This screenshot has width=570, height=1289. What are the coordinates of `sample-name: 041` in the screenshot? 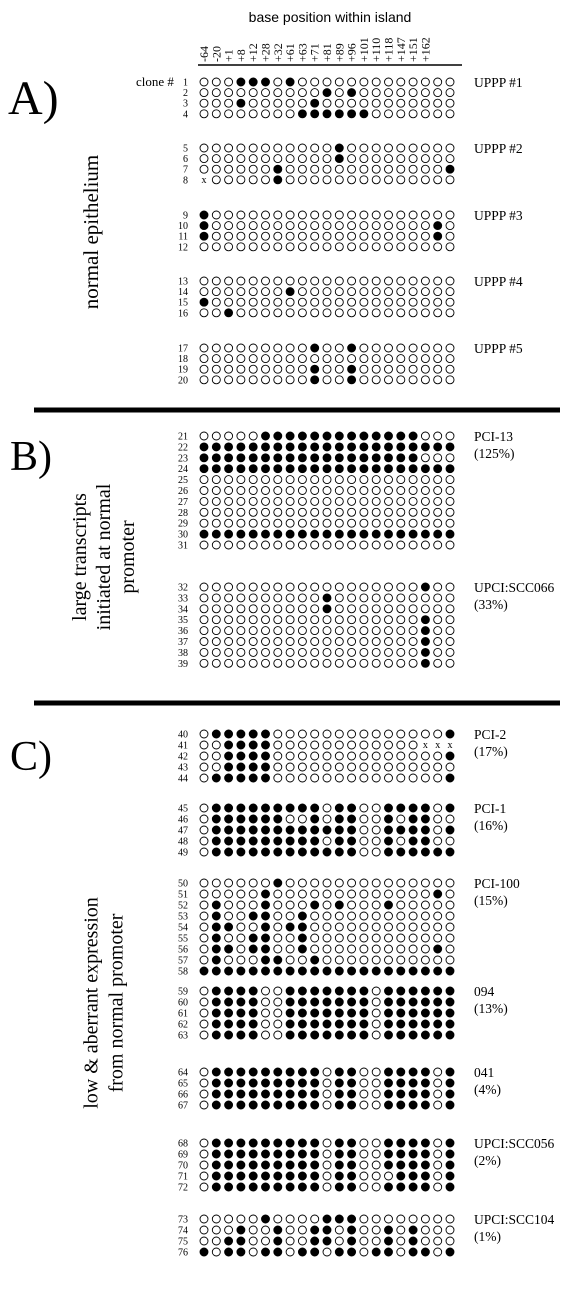 It's located at (484, 1072).